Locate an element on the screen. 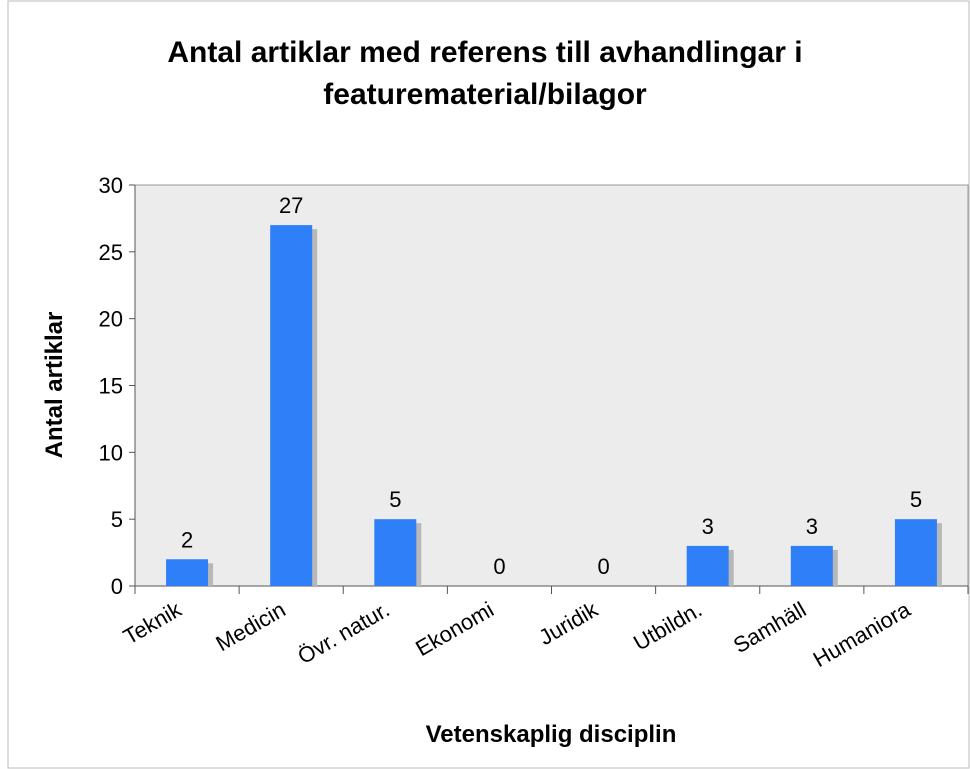 The width and height of the screenshot is (970, 769). y-tick-label: 30 is located at coordinates (111, 185).